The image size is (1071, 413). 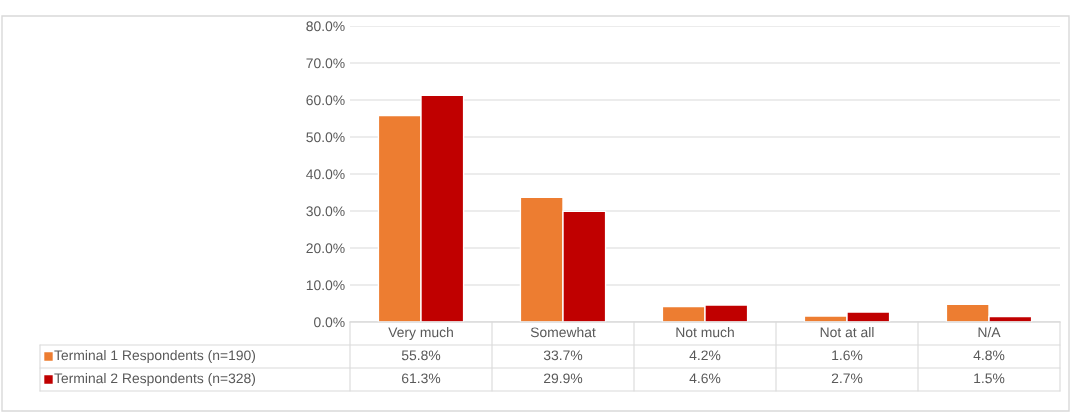 What do you see at coordinates (421, 378) in the screenshot?
I see `data-label: 61.3%` at bounding box center [421, 378].